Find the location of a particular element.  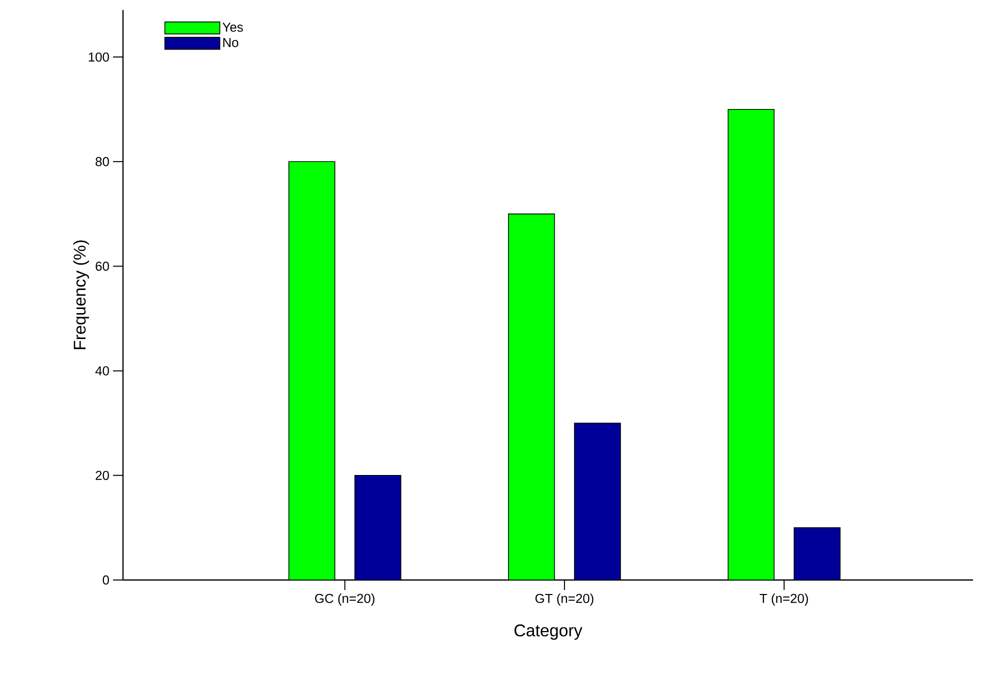

y-tick-label: 0 is located at coordinates (105, 580).